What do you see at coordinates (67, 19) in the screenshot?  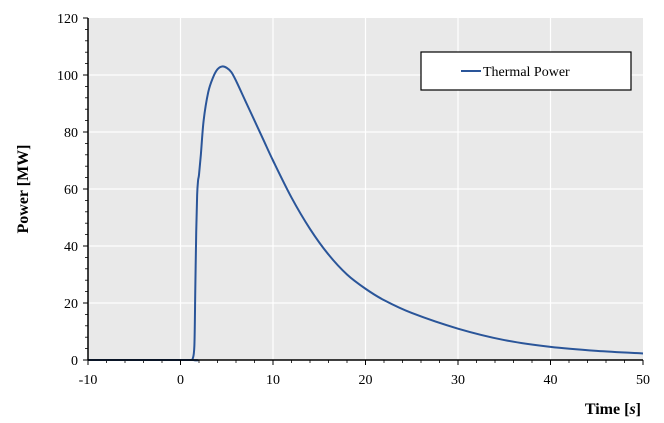 I see `y-tick-label: 120` at bounding box center [67, 19].